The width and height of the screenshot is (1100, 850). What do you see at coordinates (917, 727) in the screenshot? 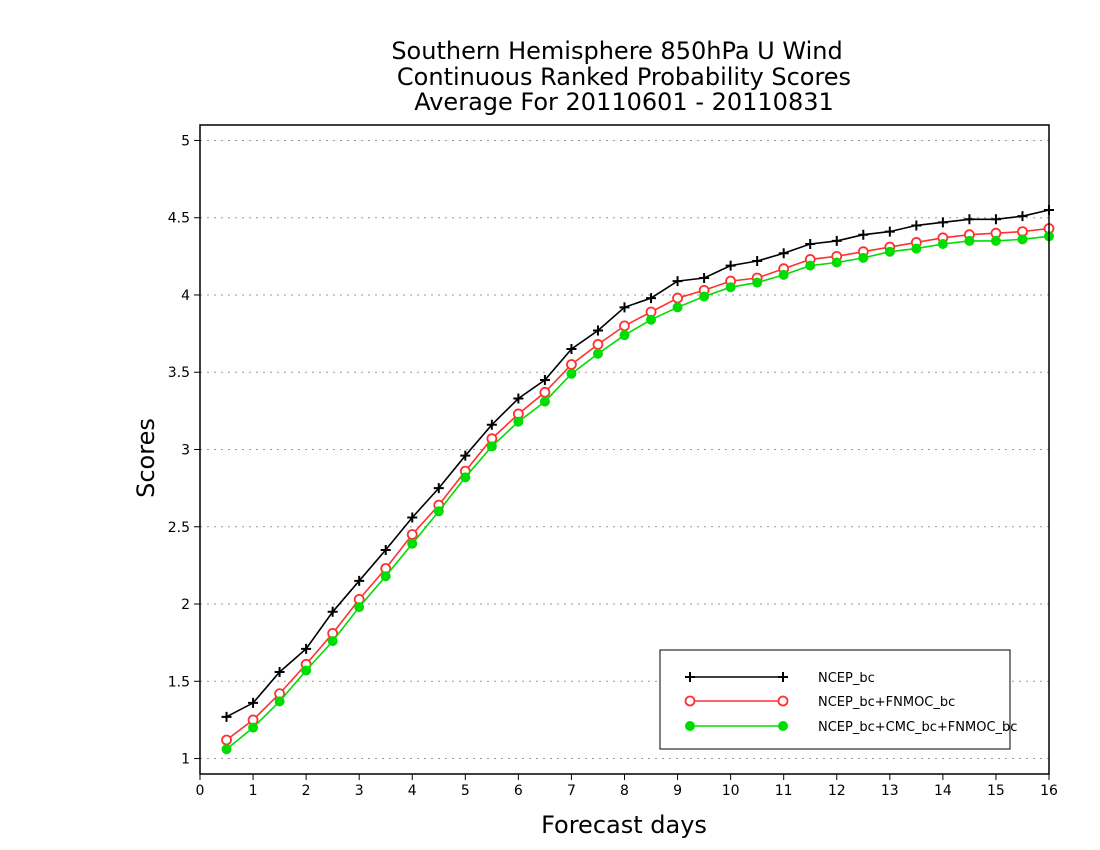
I see `legend-label: NCEP_bc+CMC_bc+FNMOC_bc` at bounding box center [917, 727].